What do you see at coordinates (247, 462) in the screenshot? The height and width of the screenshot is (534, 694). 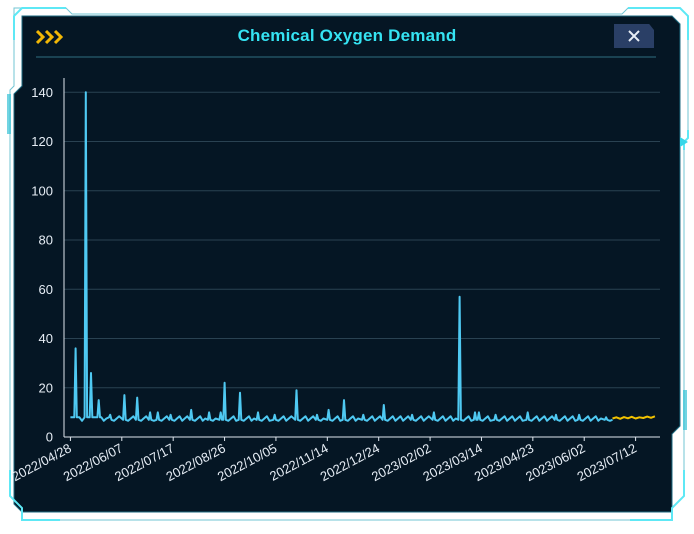 I see `x-tick-label: 2022/10/05` at bounding box center [247, 462].